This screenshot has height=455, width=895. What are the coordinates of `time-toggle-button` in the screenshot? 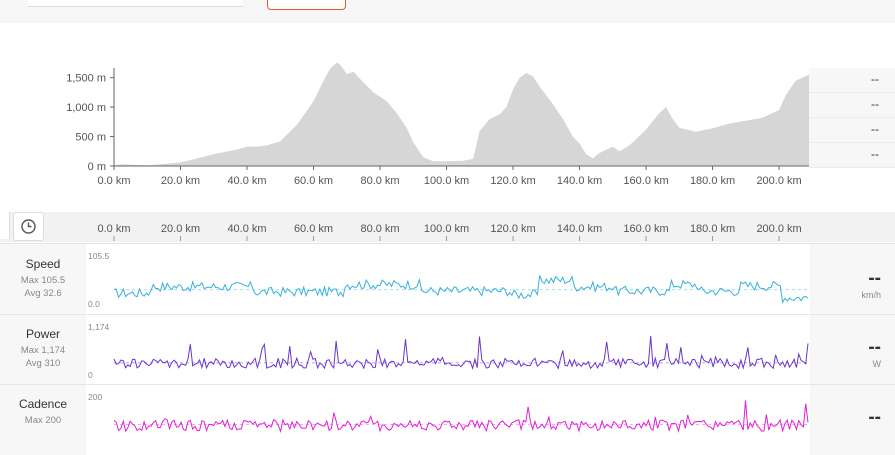 It's located at (28, 226).